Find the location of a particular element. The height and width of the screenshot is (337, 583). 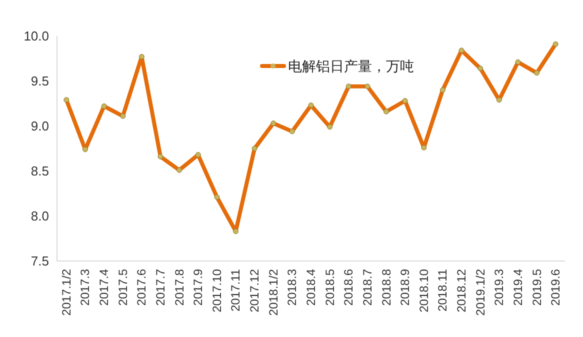

y-tick-label: 10.0 is located at coordinates (36, 36).